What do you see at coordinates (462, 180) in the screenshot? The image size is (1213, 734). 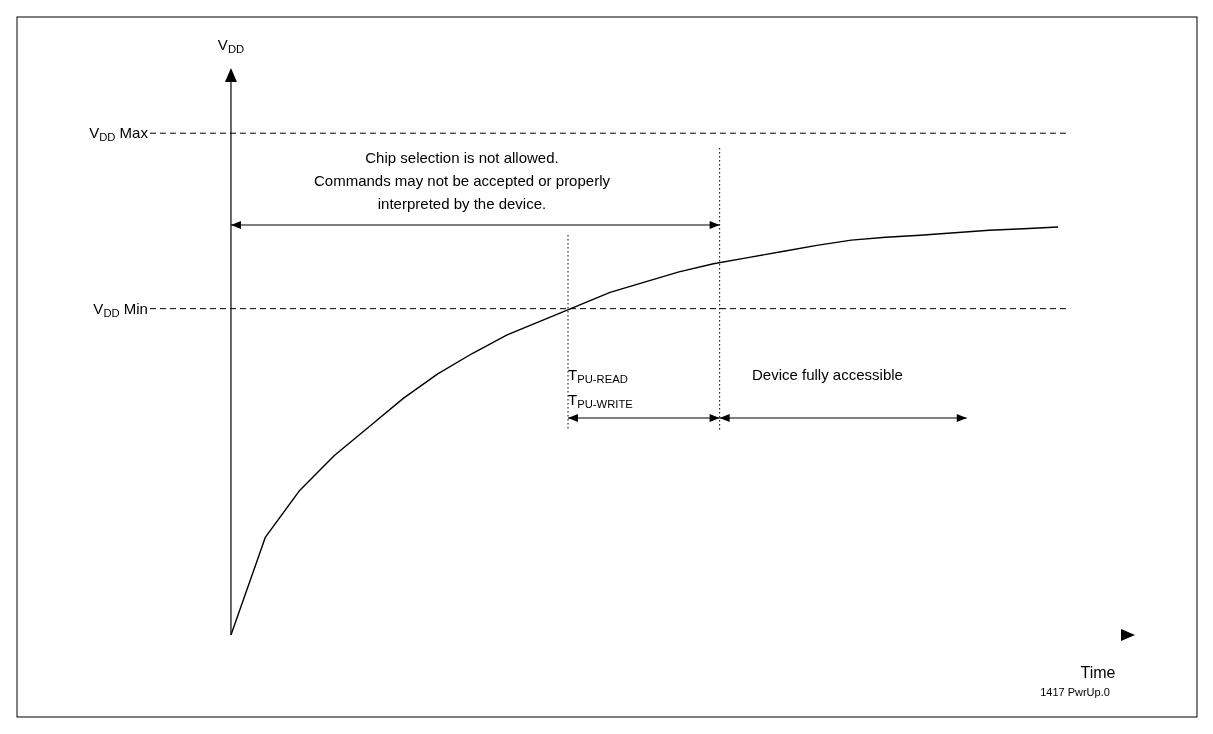 I see `text: Commands may not be accepted or properly` at bounding box center [462, 180].